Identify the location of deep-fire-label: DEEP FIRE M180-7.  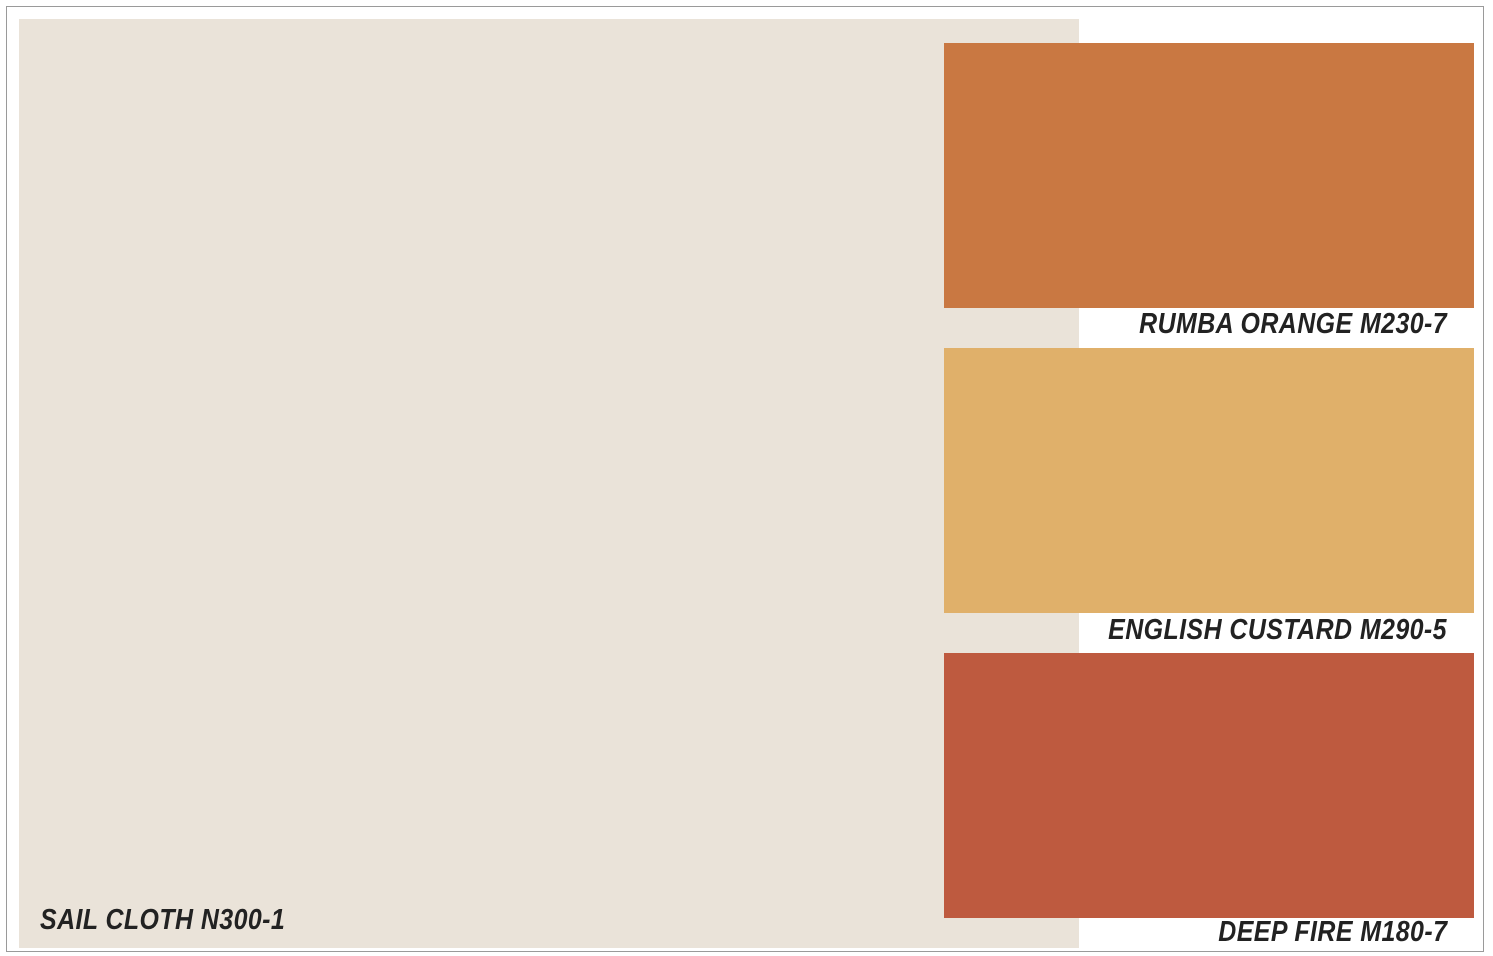
(1332, 932).